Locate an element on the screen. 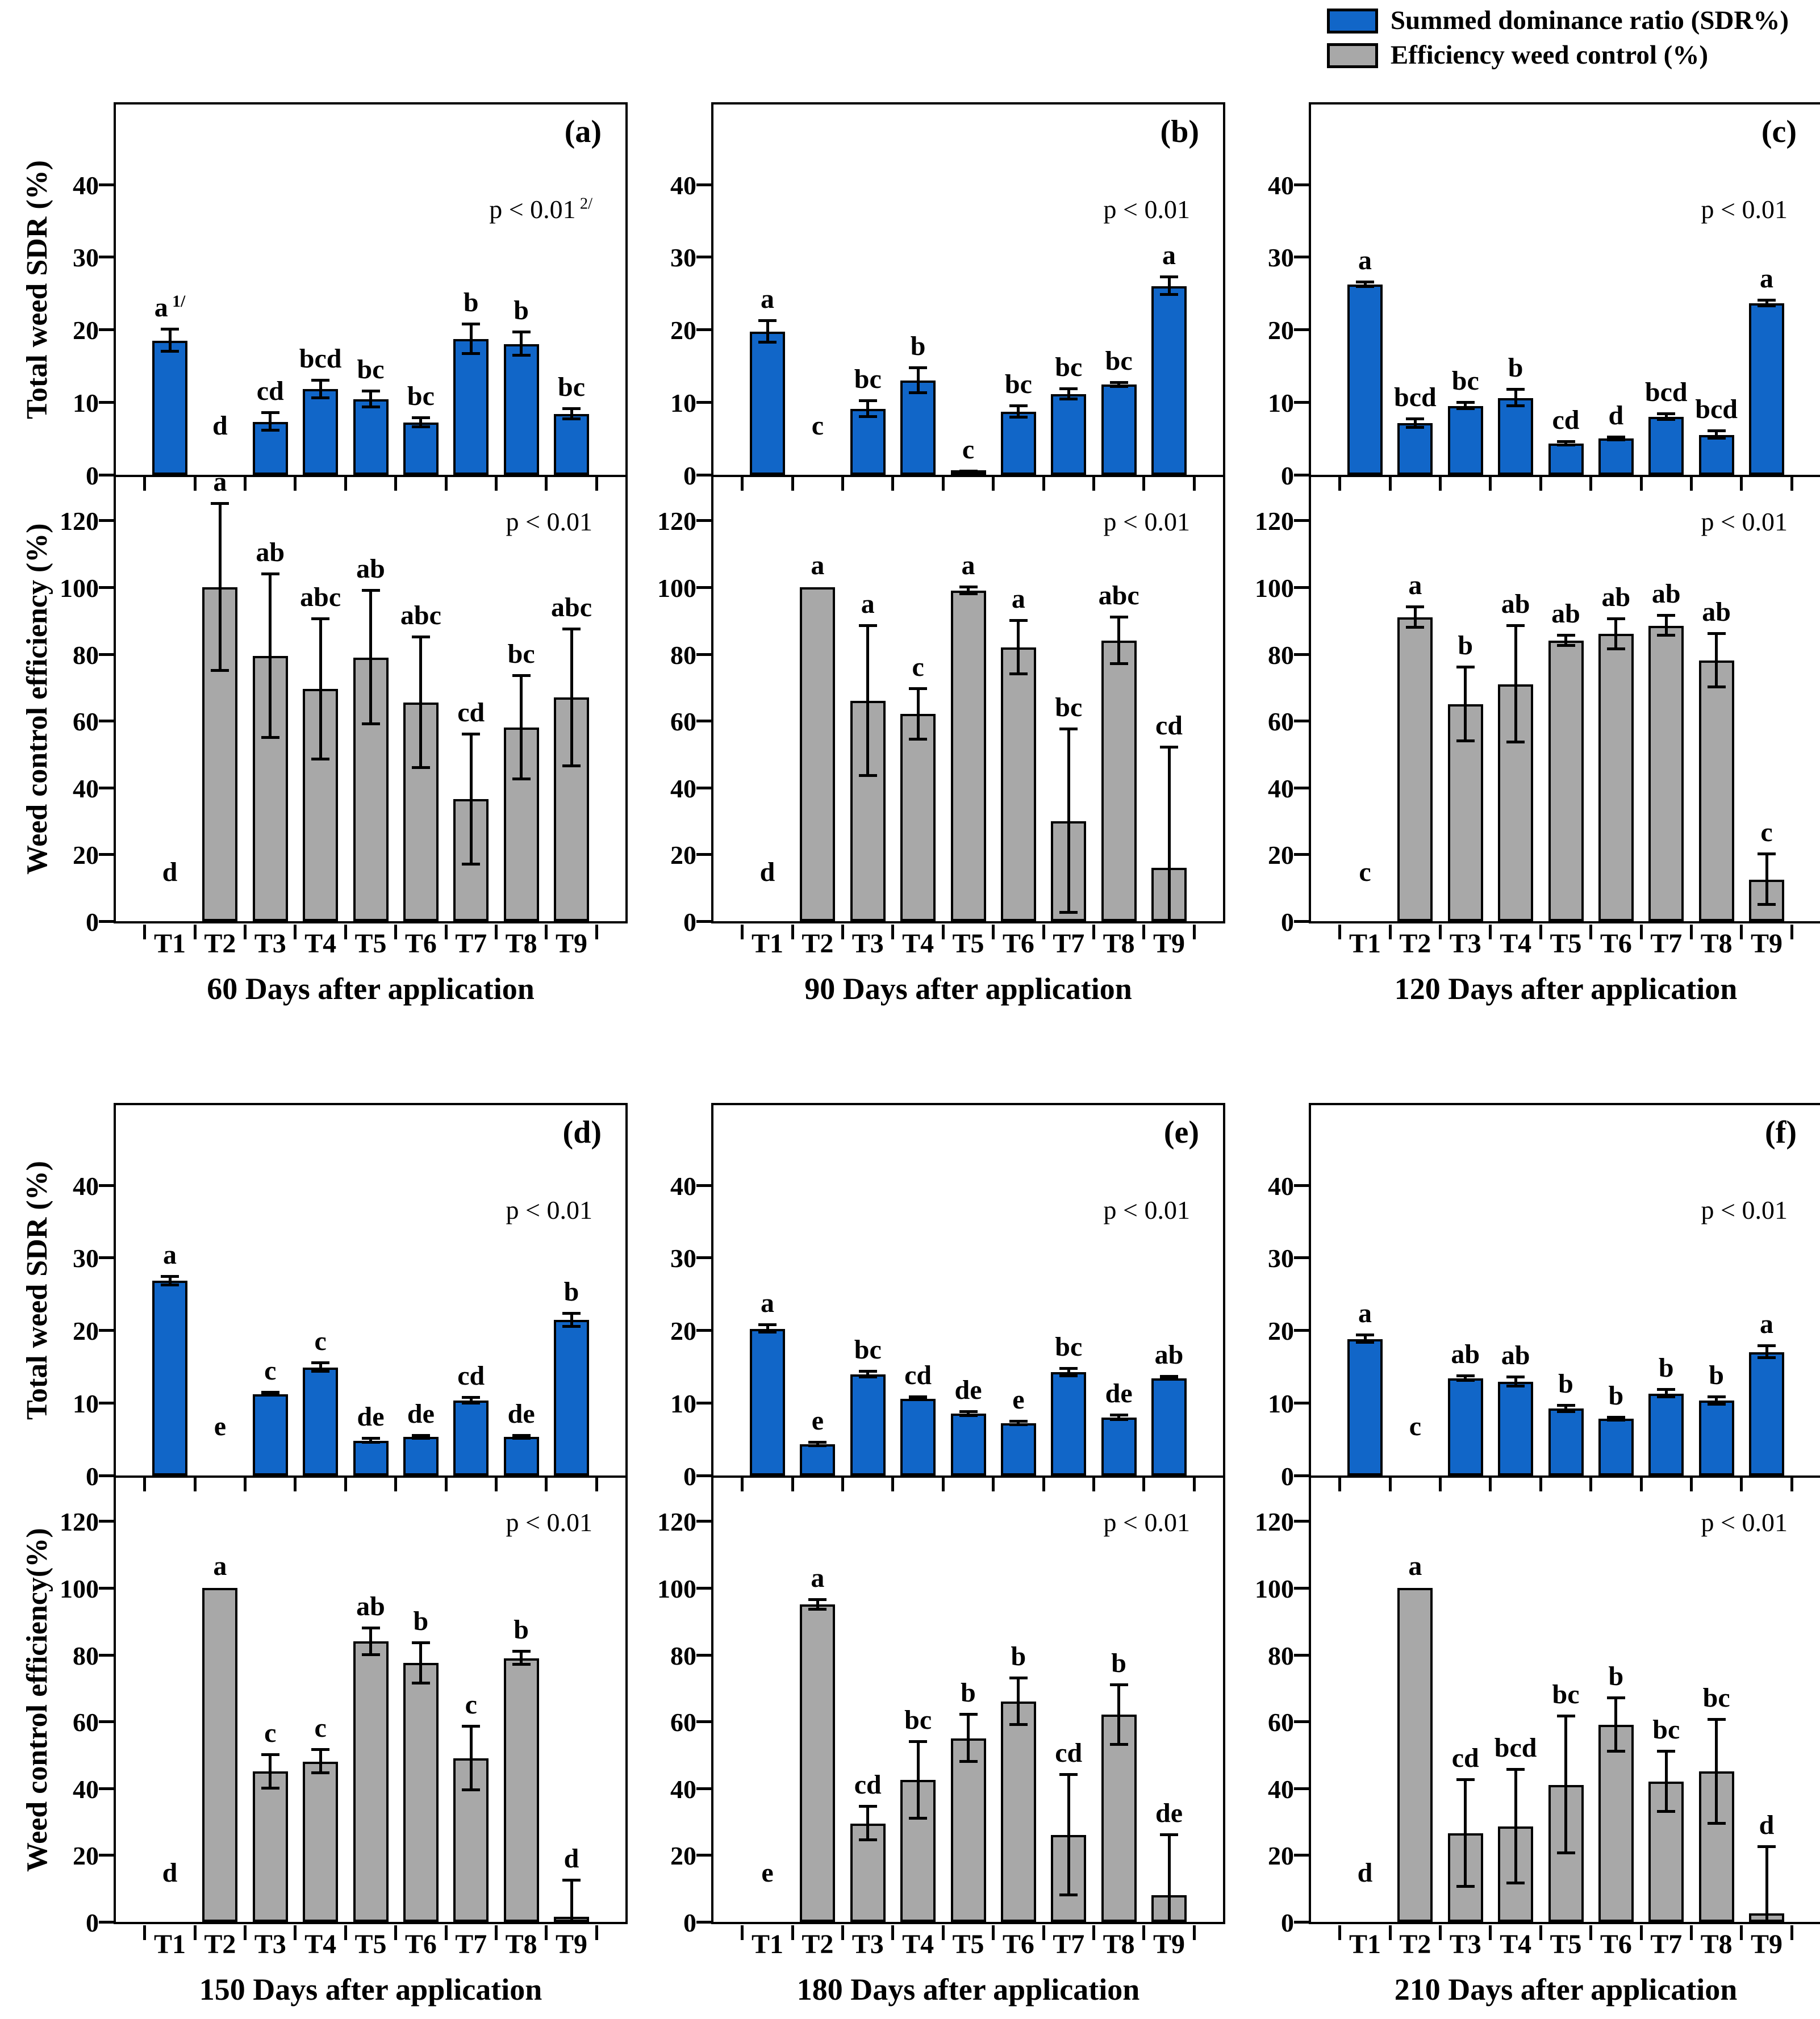 The width and height of the screenshot is (1820, 2019). bar-T3 is located at coordinates (1465, 440).